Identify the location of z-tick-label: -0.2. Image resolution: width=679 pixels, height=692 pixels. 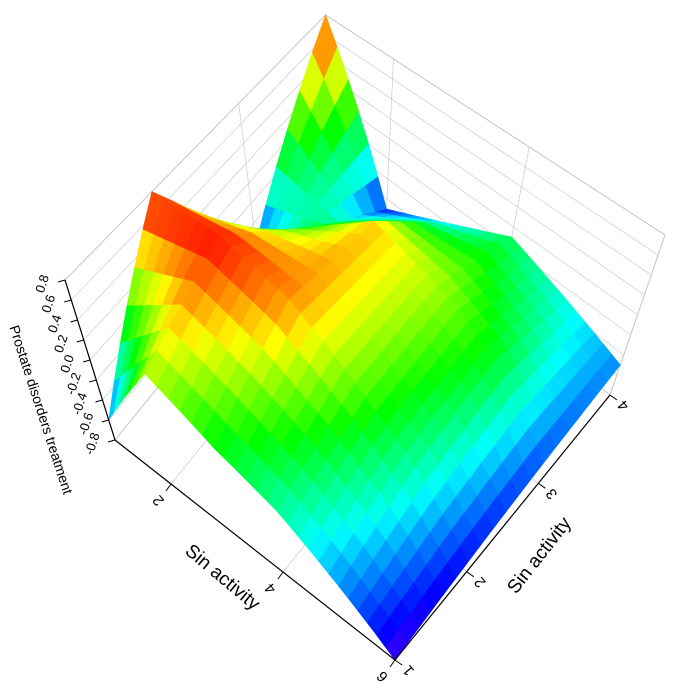
(73, 384).